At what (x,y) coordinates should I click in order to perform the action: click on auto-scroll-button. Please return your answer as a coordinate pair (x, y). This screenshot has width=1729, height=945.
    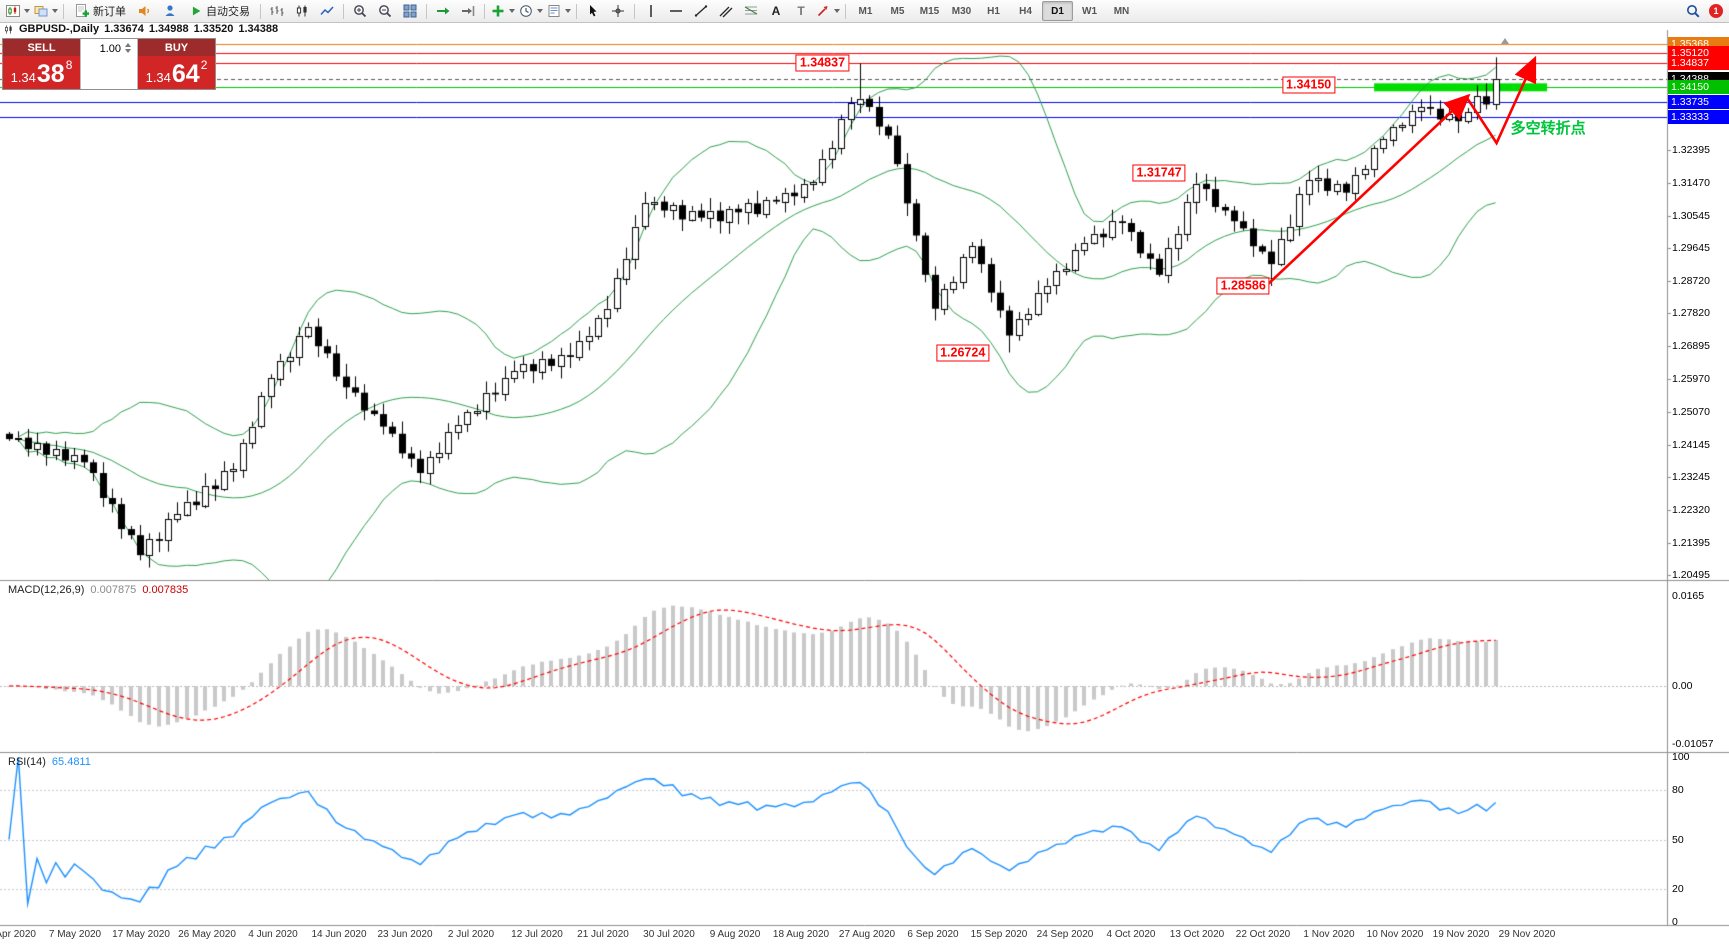
    Looking at the image, I should click on (443, 11).